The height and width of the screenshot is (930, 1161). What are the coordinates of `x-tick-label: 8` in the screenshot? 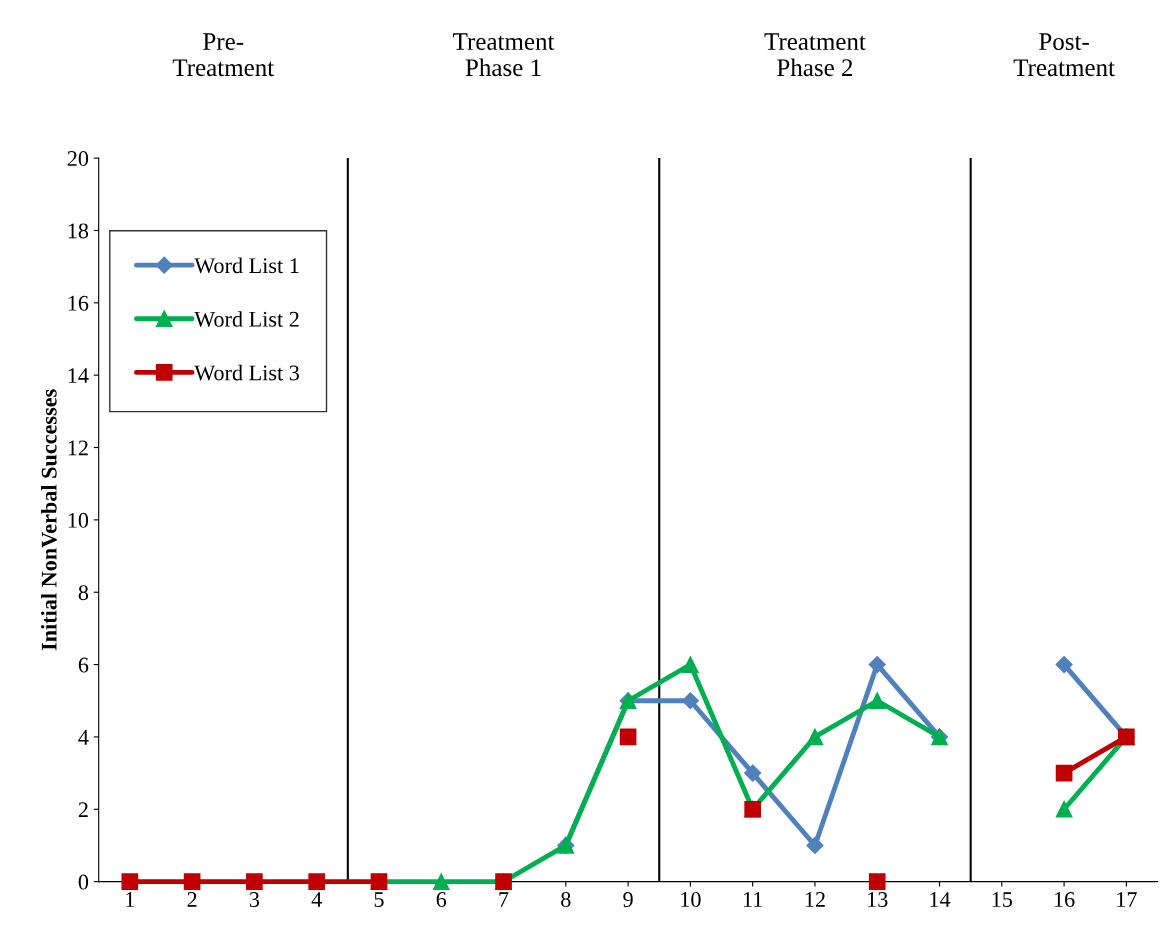 It's located at (566, 899).